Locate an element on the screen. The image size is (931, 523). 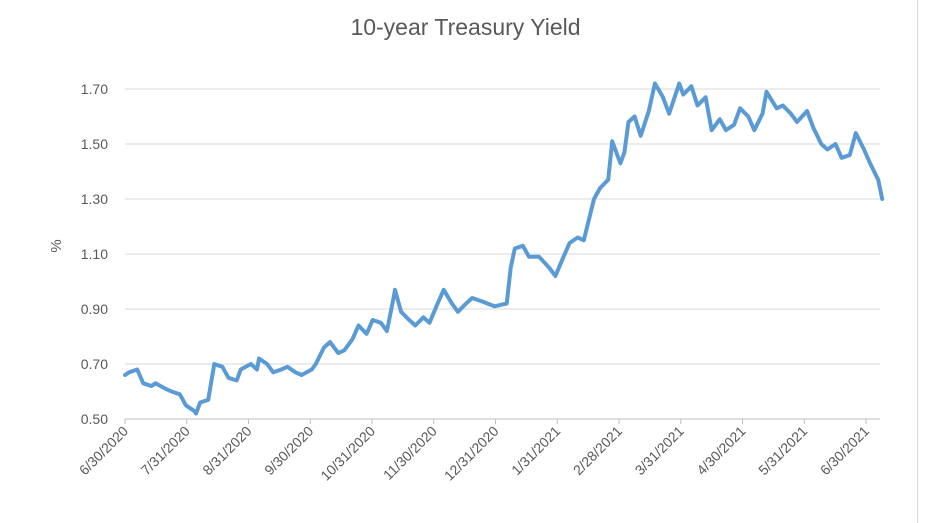
x-tick-label: 3/31/2021 is located at coordinates (660, 451).